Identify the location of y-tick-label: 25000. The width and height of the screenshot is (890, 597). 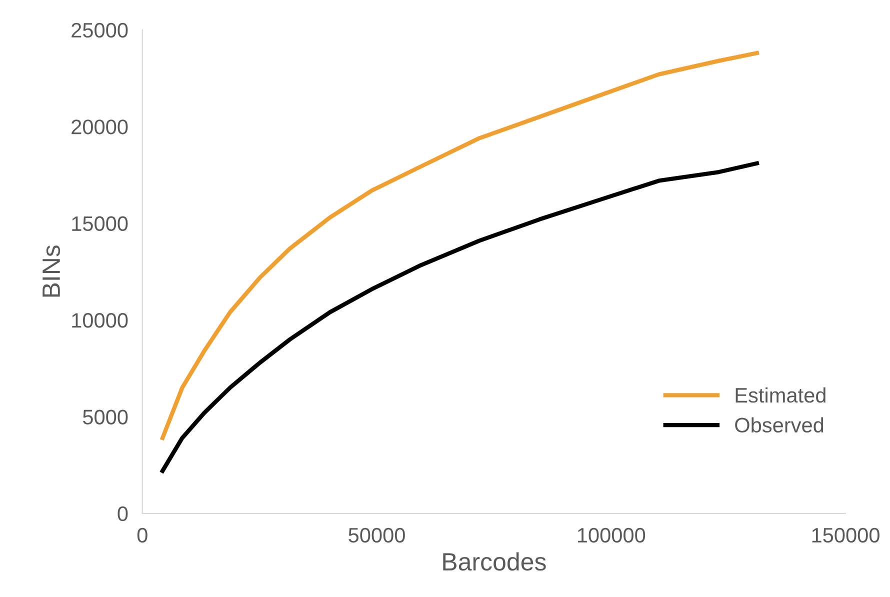
(100, 30).